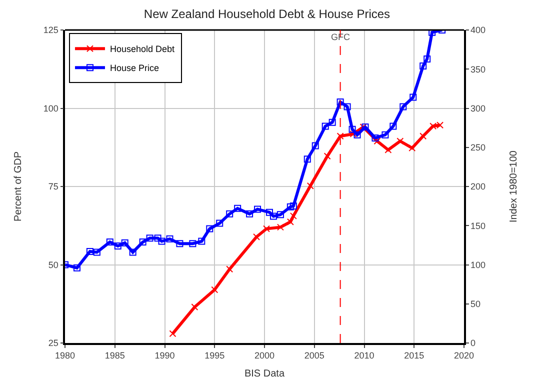  What do you see at coordinates (264, 355) in the screenshot?
I see `x-tick-label: 2000` at bounding box center [264, 355].